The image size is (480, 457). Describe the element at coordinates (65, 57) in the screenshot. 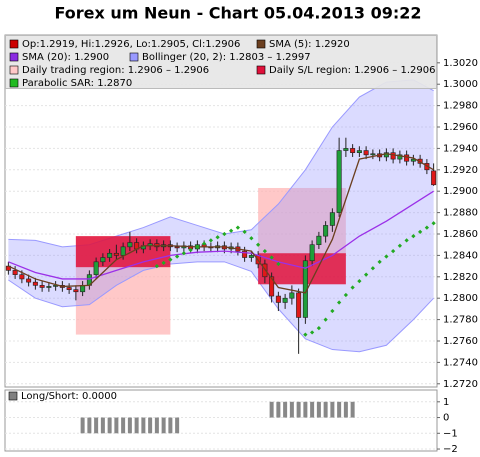

I see `legend-label: SMA (20): 1.2900` at that location.